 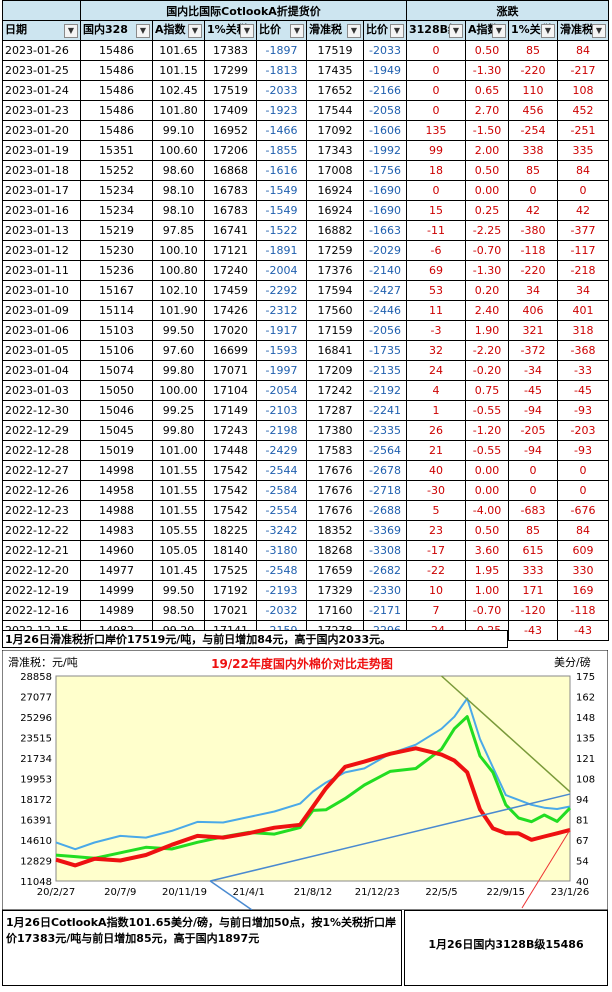 I want to click on table-cell: 15114, so click(x=116, y=310).